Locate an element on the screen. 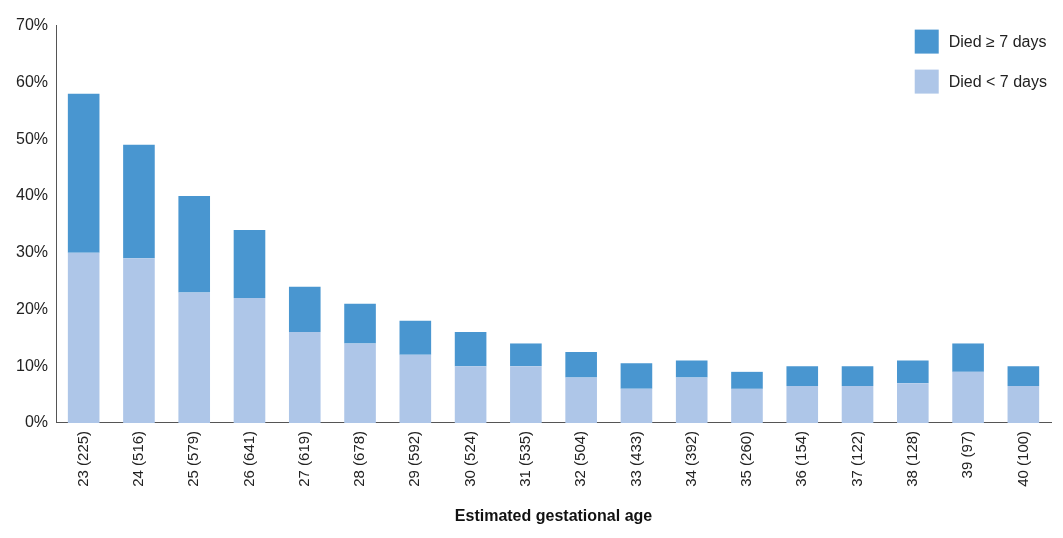 The image size is (1063, 538). x-axis-title: Estimated gestational age is located at coordinates (553, 515).